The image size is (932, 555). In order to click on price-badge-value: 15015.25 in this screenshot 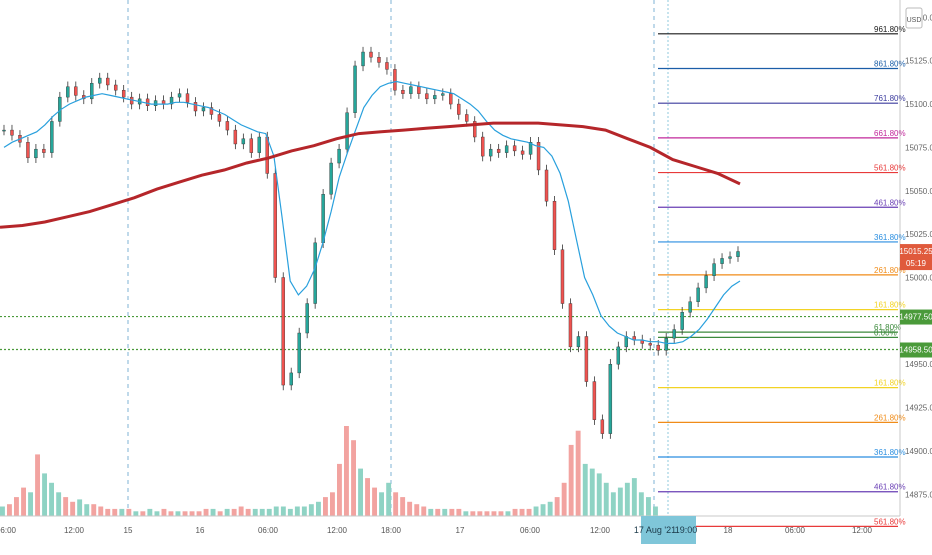, I will do `click(915, 251)`.